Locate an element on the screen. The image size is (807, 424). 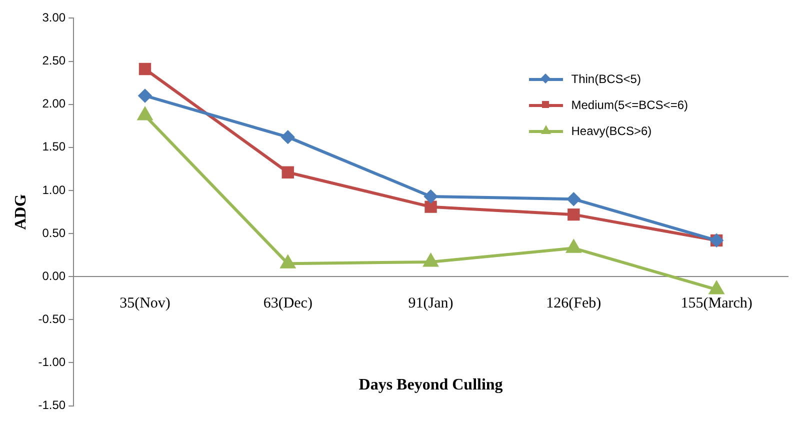
y-tick-label: 3.00 is located at coordinates (54, 17).